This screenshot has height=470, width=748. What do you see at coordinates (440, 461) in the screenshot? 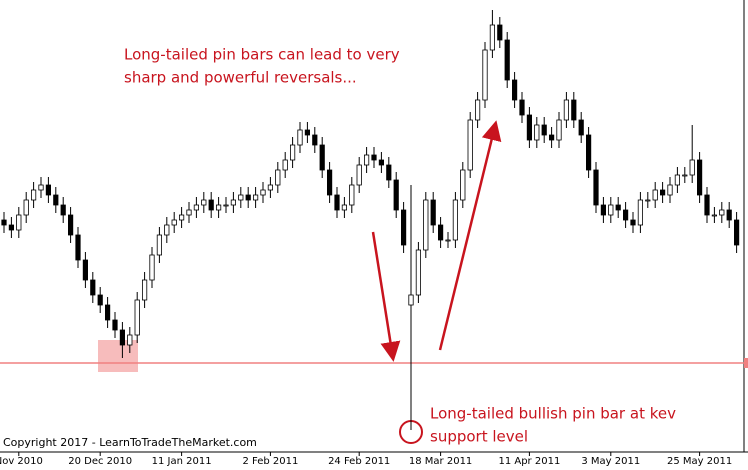
I see `x-tick-label: 18 Mar 2011` at bounding box center [440, 461].